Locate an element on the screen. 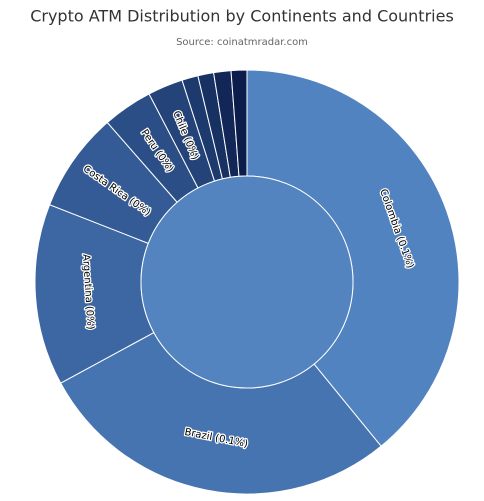  chart-subtitle: Source: coinatmradar.com is located at coordinates (242, 42).